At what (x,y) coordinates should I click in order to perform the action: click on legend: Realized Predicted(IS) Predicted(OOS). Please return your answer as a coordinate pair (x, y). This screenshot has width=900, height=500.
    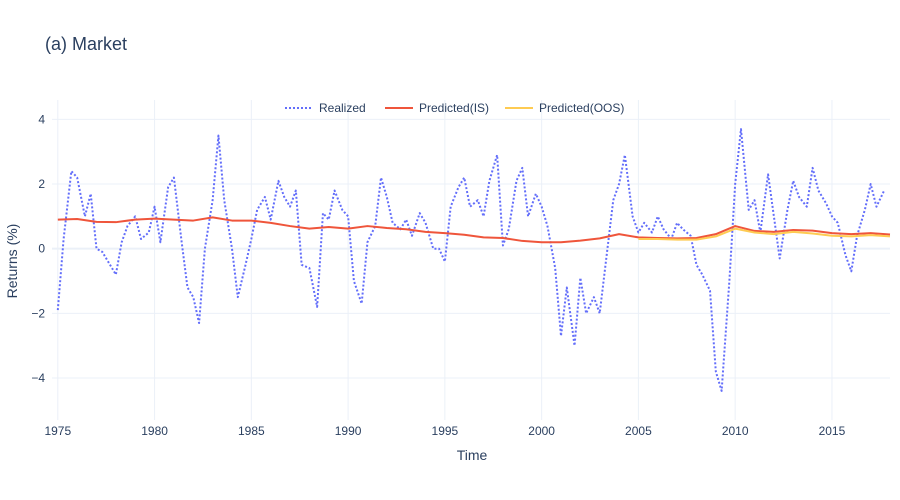
    Looking at the image, I should click on (454, 108).